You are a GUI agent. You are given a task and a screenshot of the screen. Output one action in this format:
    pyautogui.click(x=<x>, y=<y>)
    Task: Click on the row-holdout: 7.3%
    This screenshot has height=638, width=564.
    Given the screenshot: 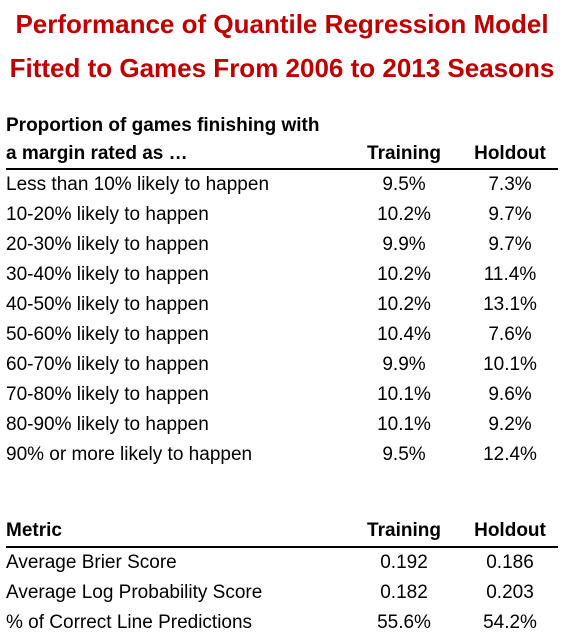 What is the action you would take?
    pyautogui.click(x=510, y=184)
    